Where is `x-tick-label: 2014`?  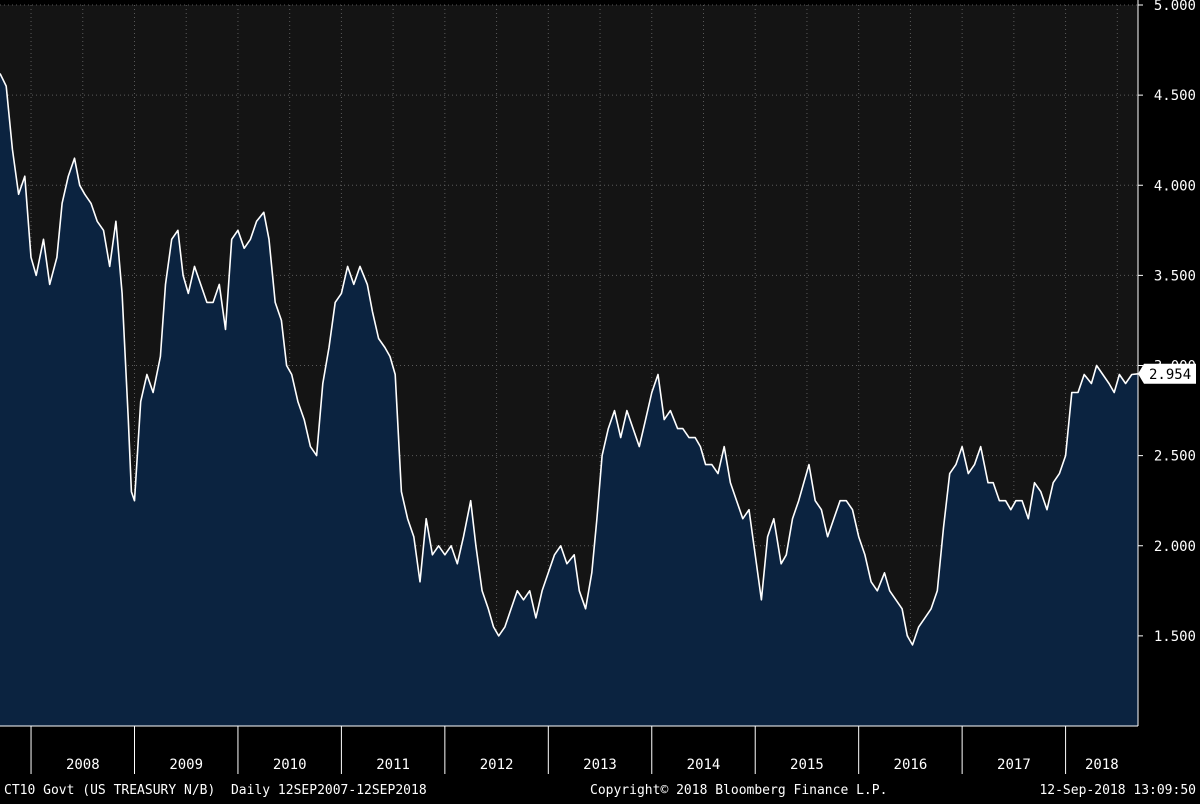
x-tick-label: 2014 is located at coordinates (704, 765).